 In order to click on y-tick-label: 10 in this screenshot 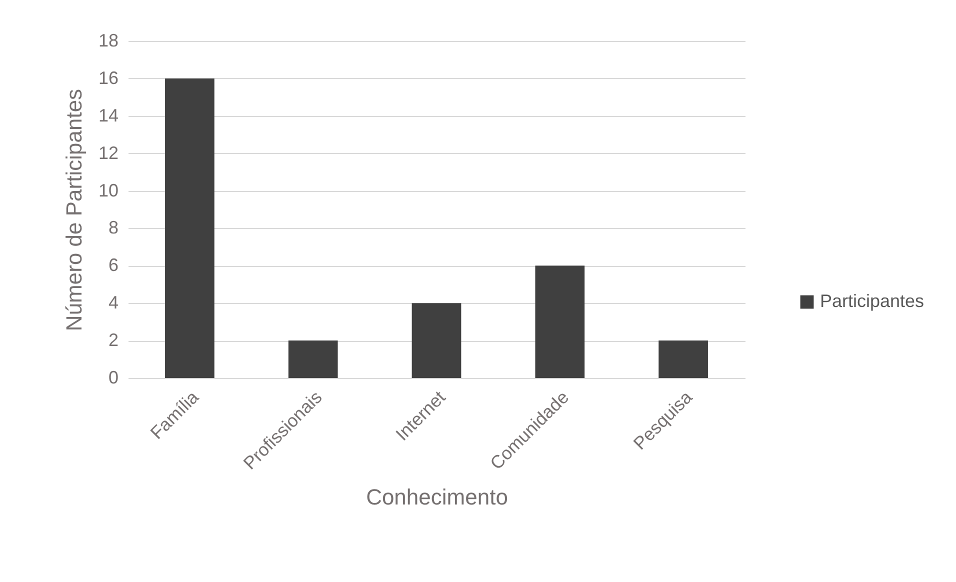, I will do `click(108, 190)`.